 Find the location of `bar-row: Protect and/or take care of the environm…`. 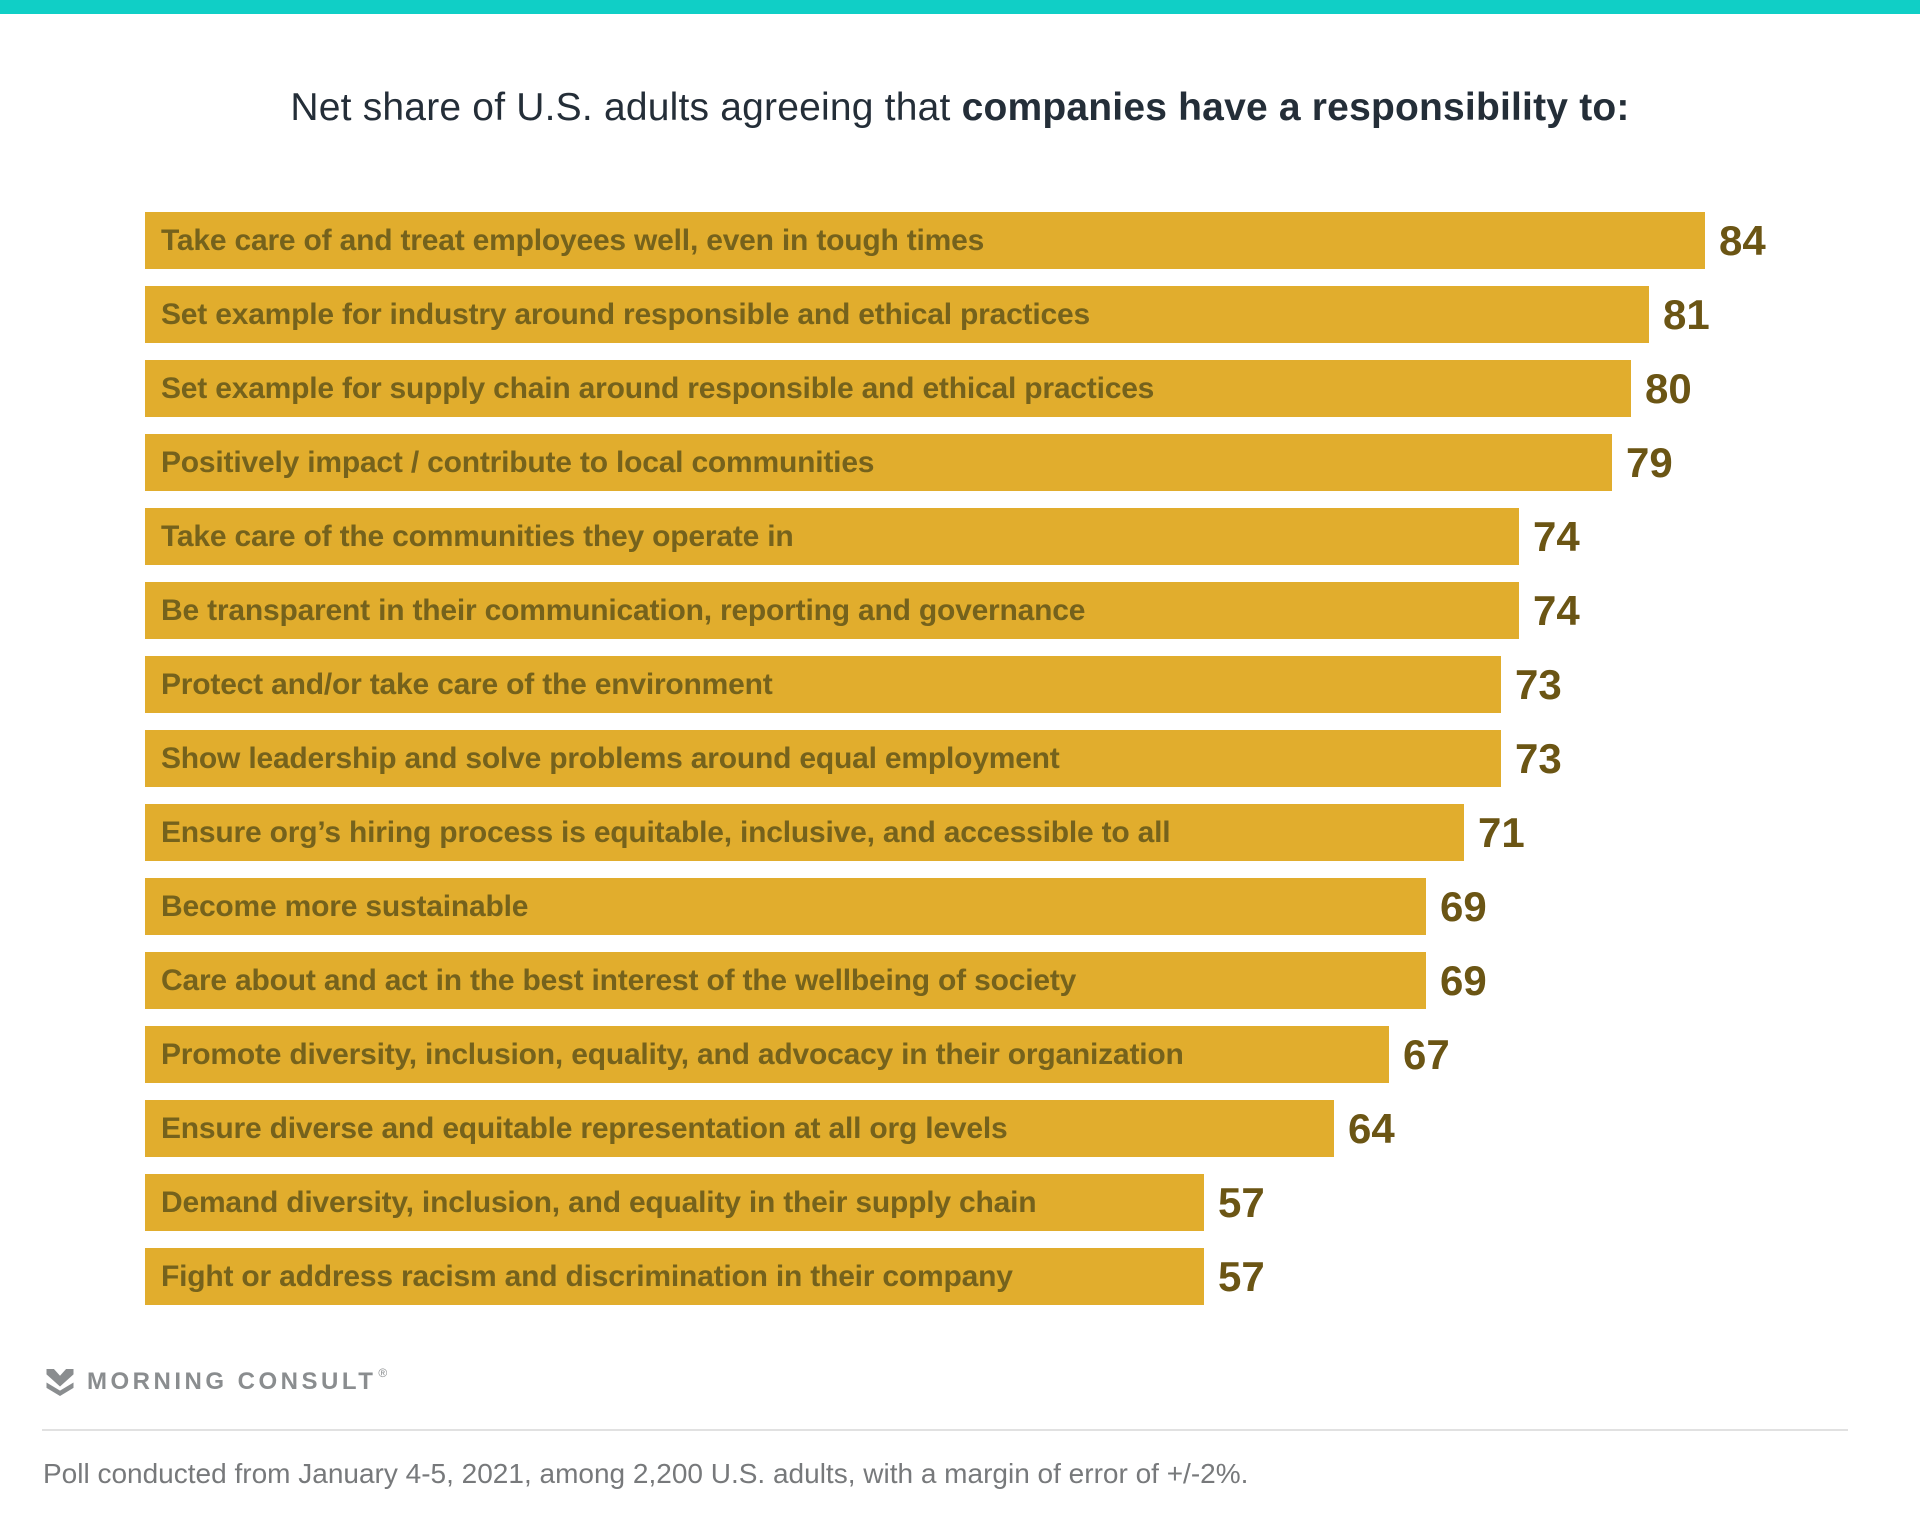

bar-row: Protect and/or take care of the environm… is located at coordinates (955, 684).